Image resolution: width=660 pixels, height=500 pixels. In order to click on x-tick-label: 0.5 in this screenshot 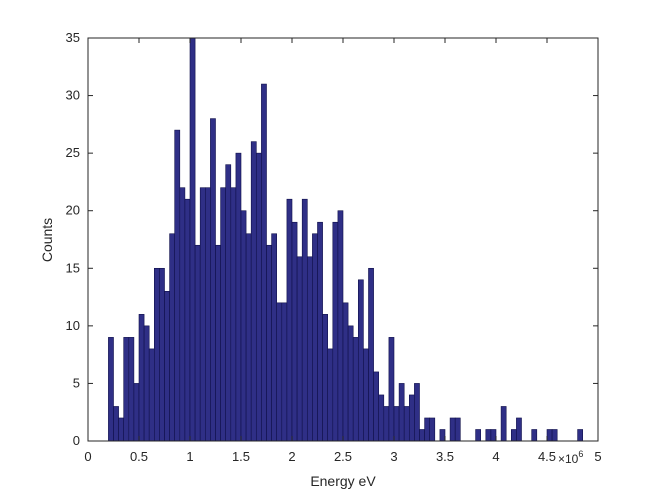, I will do `click(139, 456)`.